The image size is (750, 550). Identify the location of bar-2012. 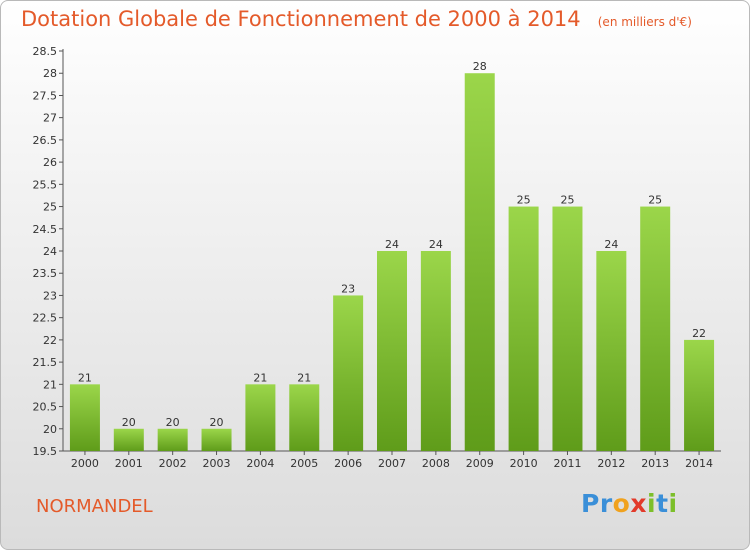
(611, 351).